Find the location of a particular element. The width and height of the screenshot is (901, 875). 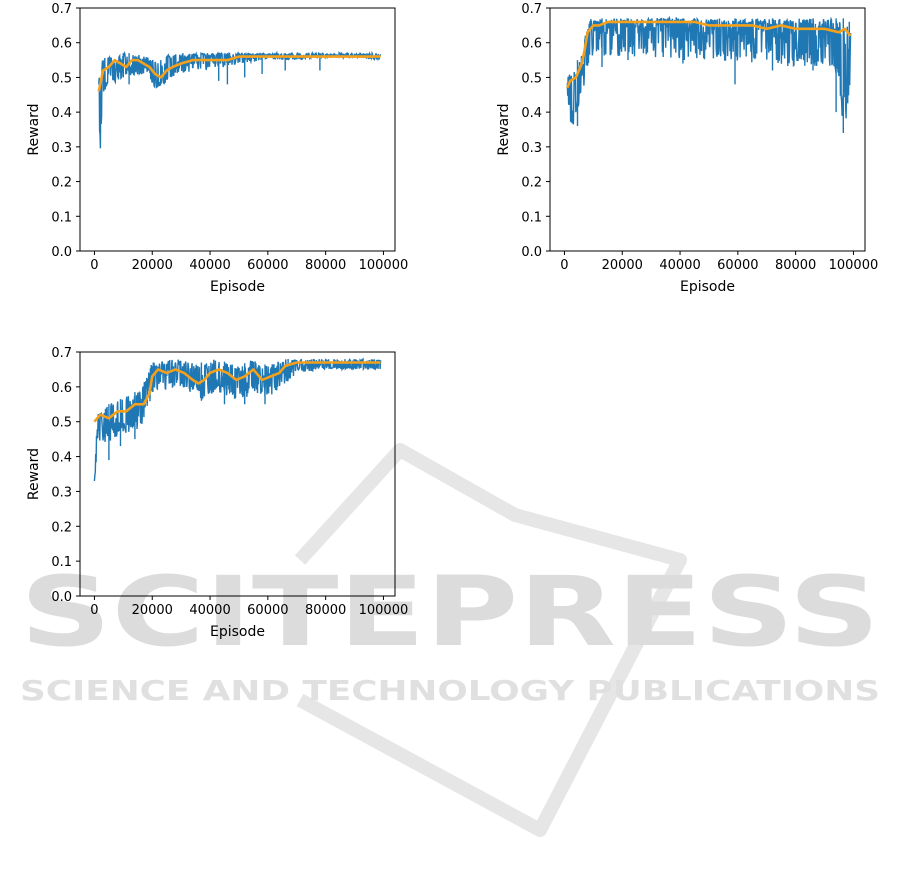

watermark-text: SCITEPRESS is located at coordinates (450, 612).